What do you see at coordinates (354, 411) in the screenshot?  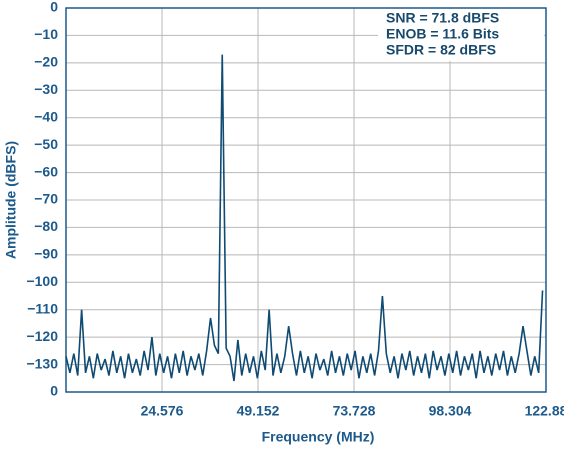 I see `x-tick-label: 73.728` at bounding box center [354, 411].